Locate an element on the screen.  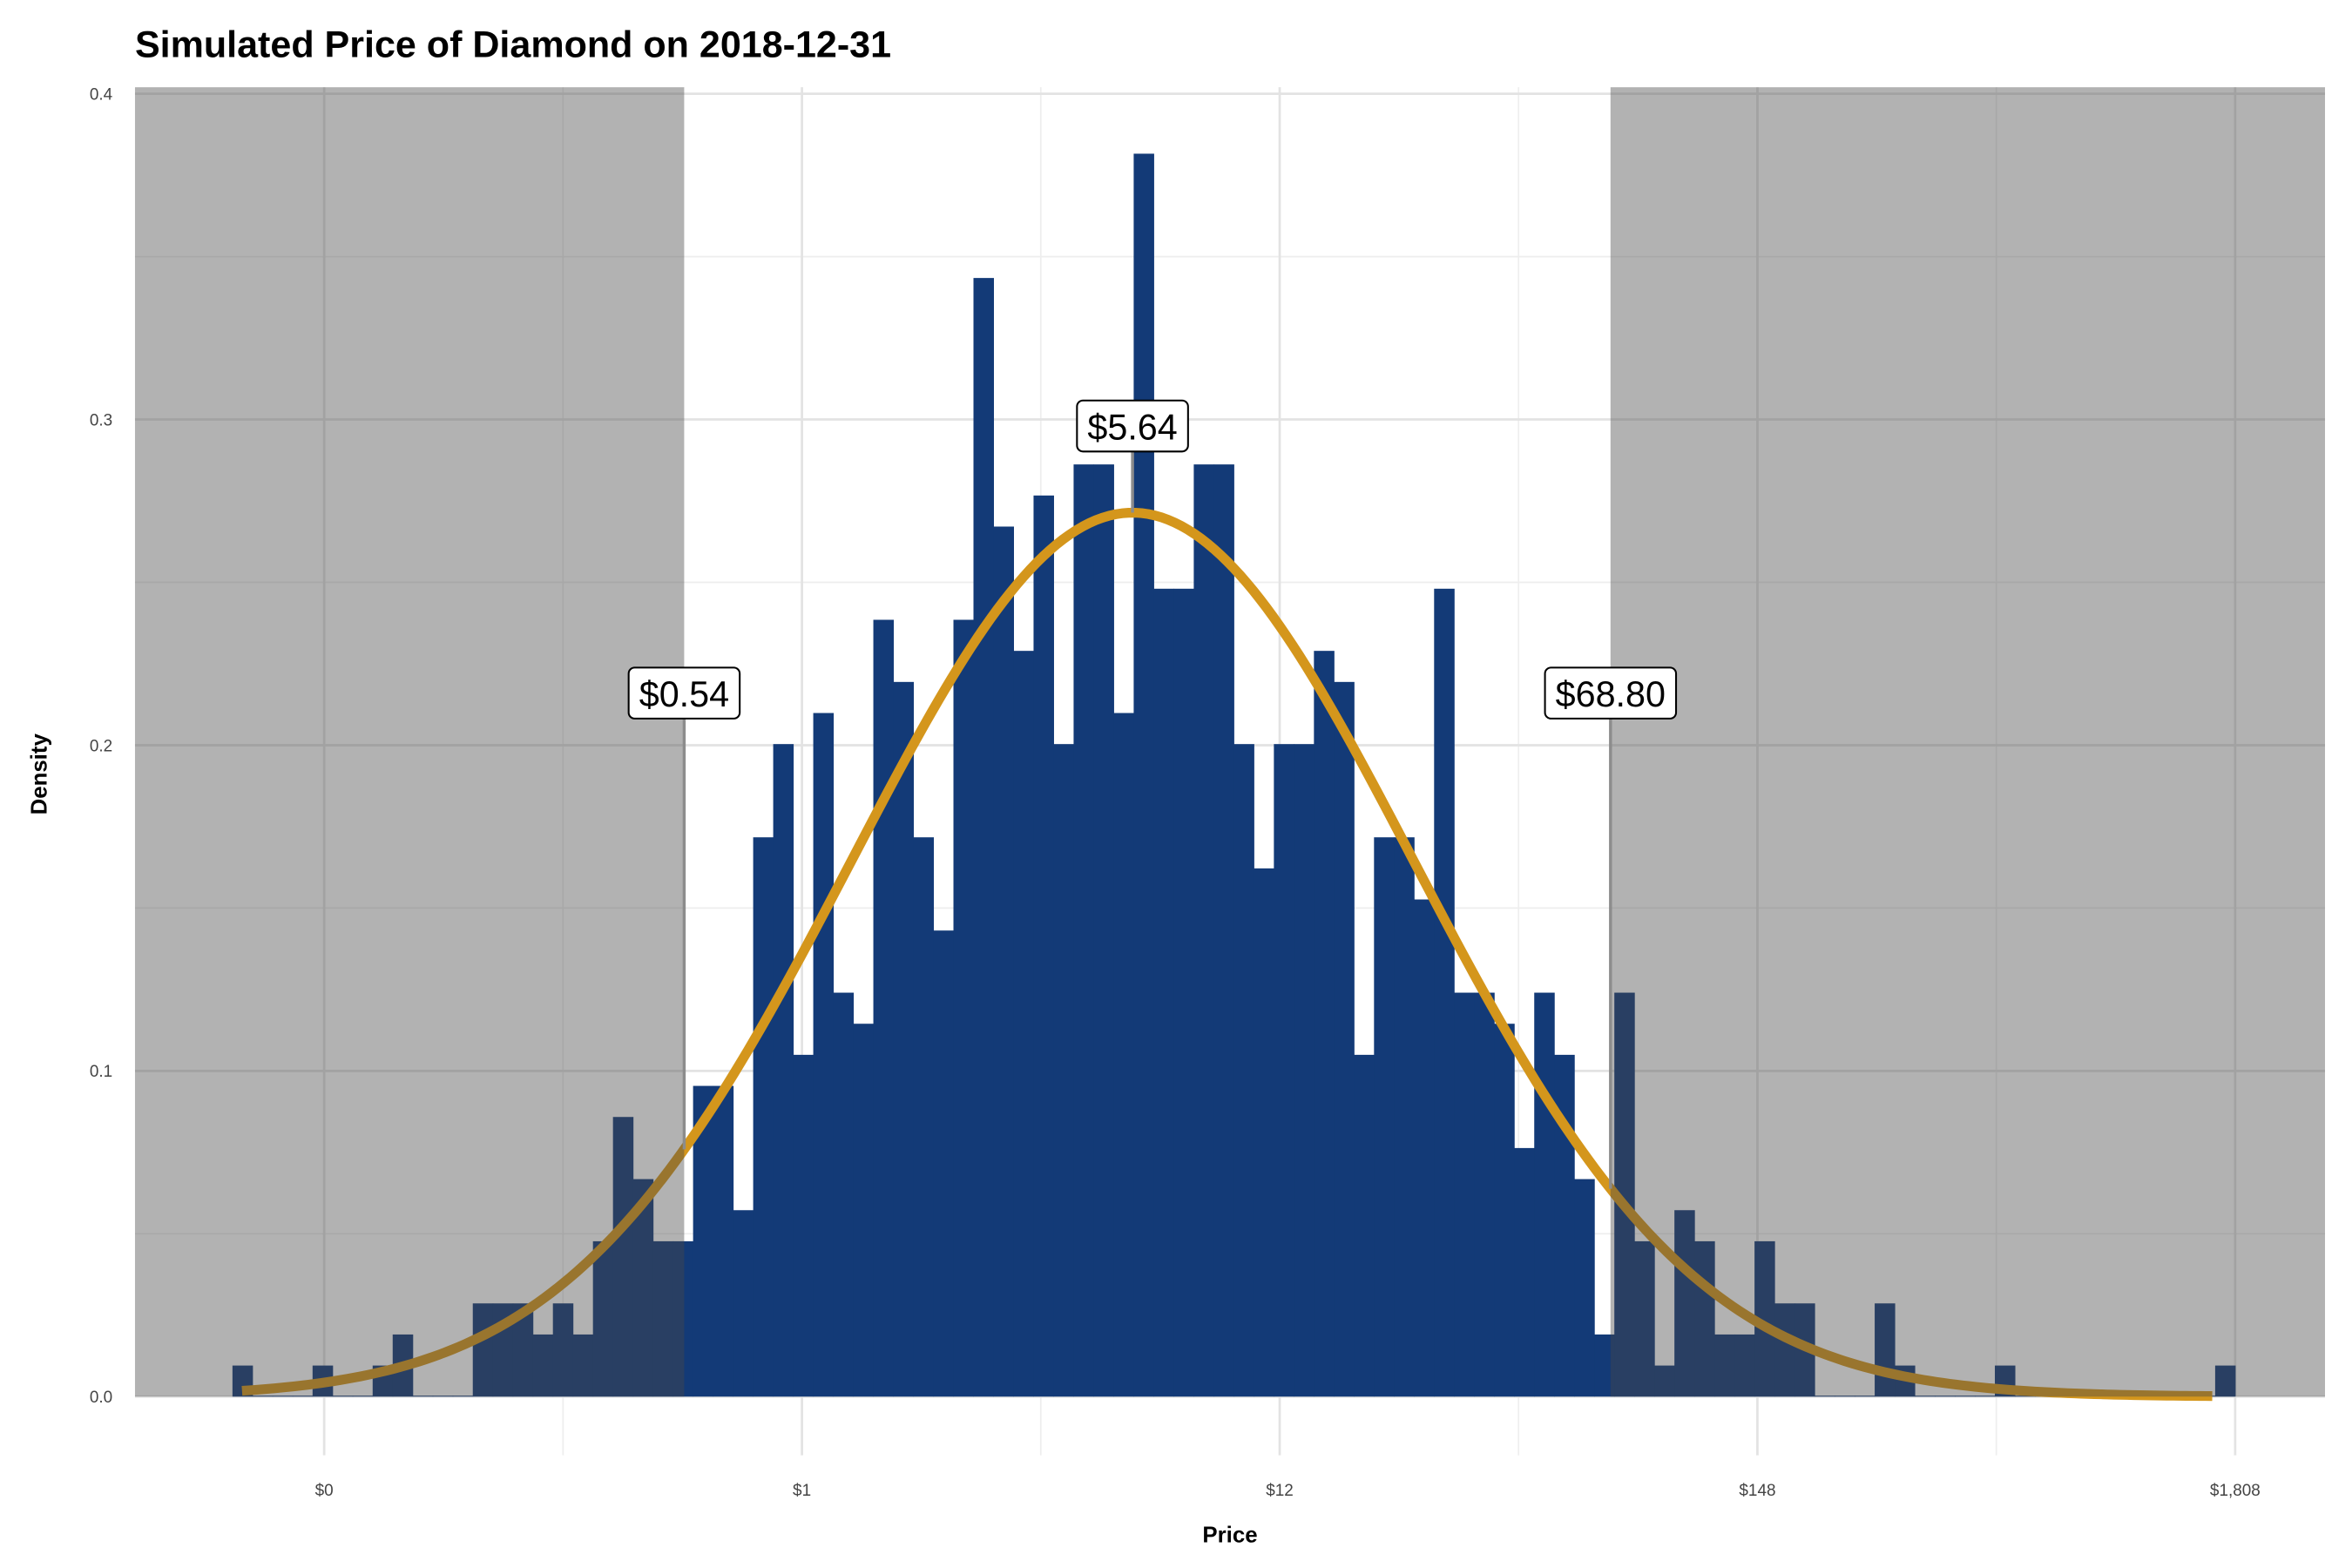
y-tick-label: 0.1 is located at coordinates (101, 1072).